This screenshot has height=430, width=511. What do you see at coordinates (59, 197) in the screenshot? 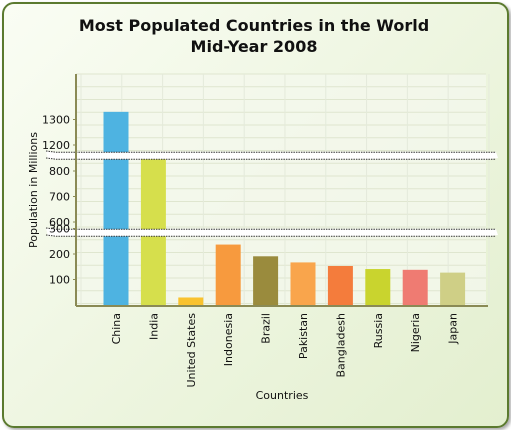
I see `y-tick-label: 700` at bounding box center [59, 197].